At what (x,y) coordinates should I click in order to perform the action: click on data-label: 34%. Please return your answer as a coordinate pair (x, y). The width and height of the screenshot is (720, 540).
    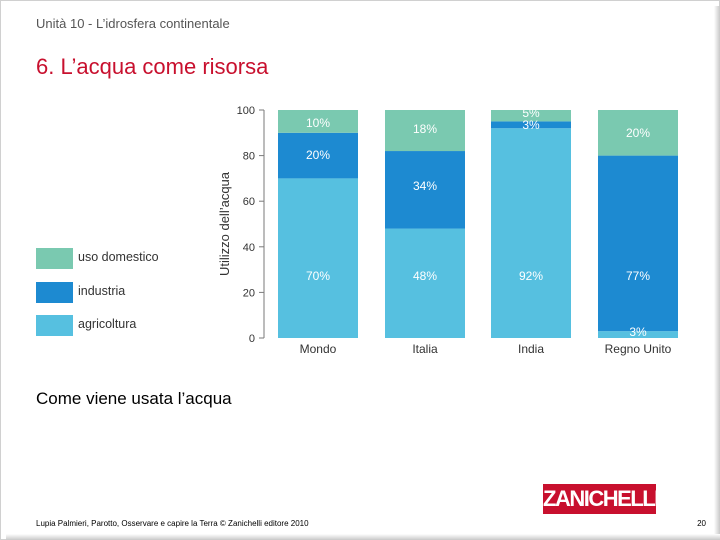
    Looking at the image, I should click on (425, 186).